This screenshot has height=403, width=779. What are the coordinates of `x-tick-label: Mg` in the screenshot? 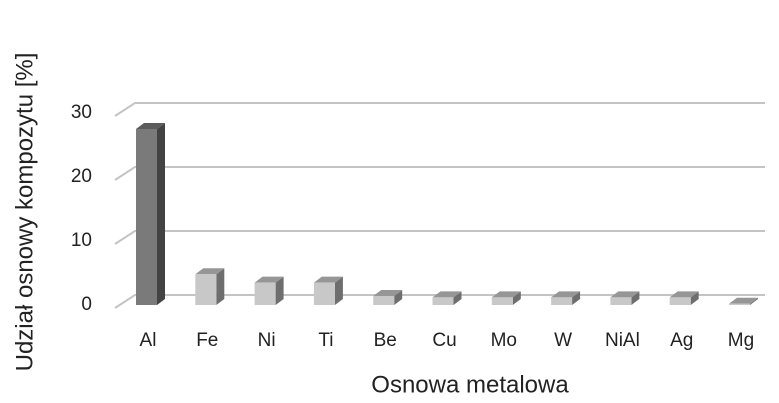 It's located at (741, 340).